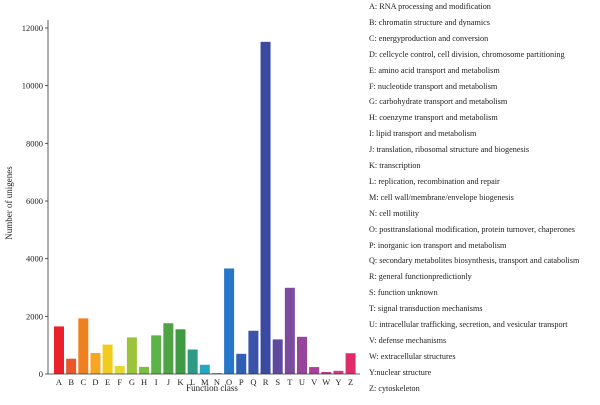 This screenshot has height=405, width=600. I want to click on legend-item: N: cell motility, so click(394, 213).